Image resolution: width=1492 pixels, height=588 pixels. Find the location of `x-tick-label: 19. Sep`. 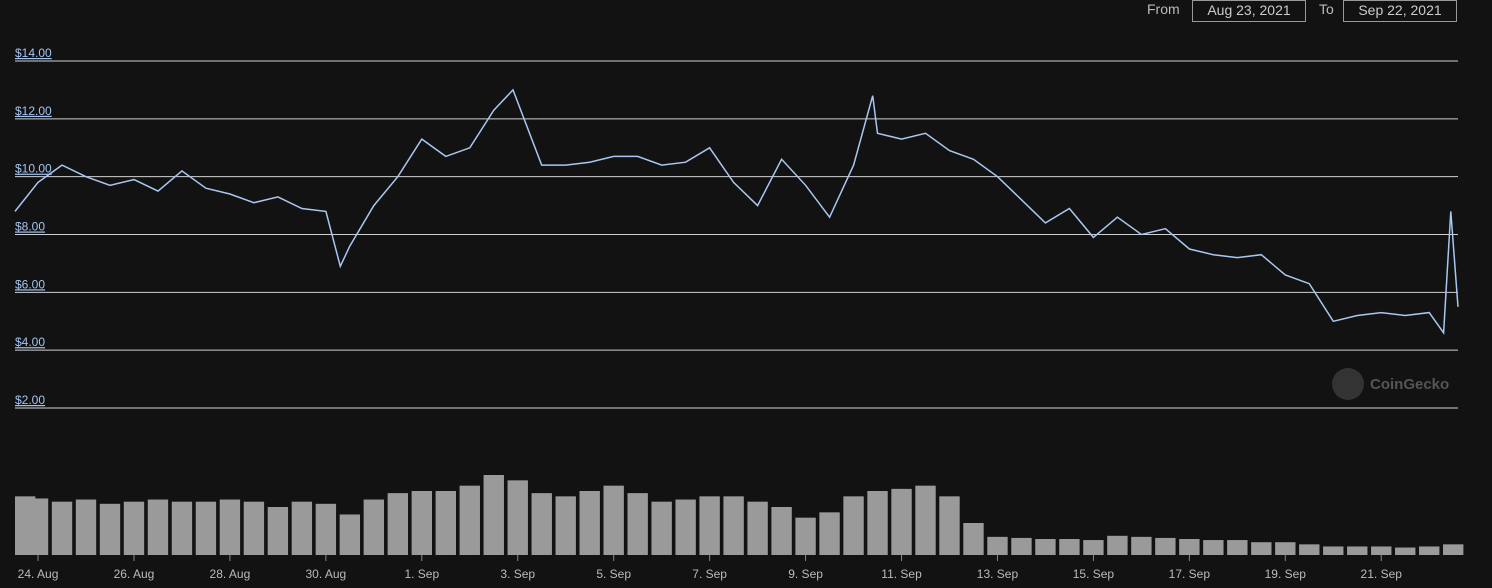

x-tick-label: 19. Sep is located at coordinates (1286, 574).